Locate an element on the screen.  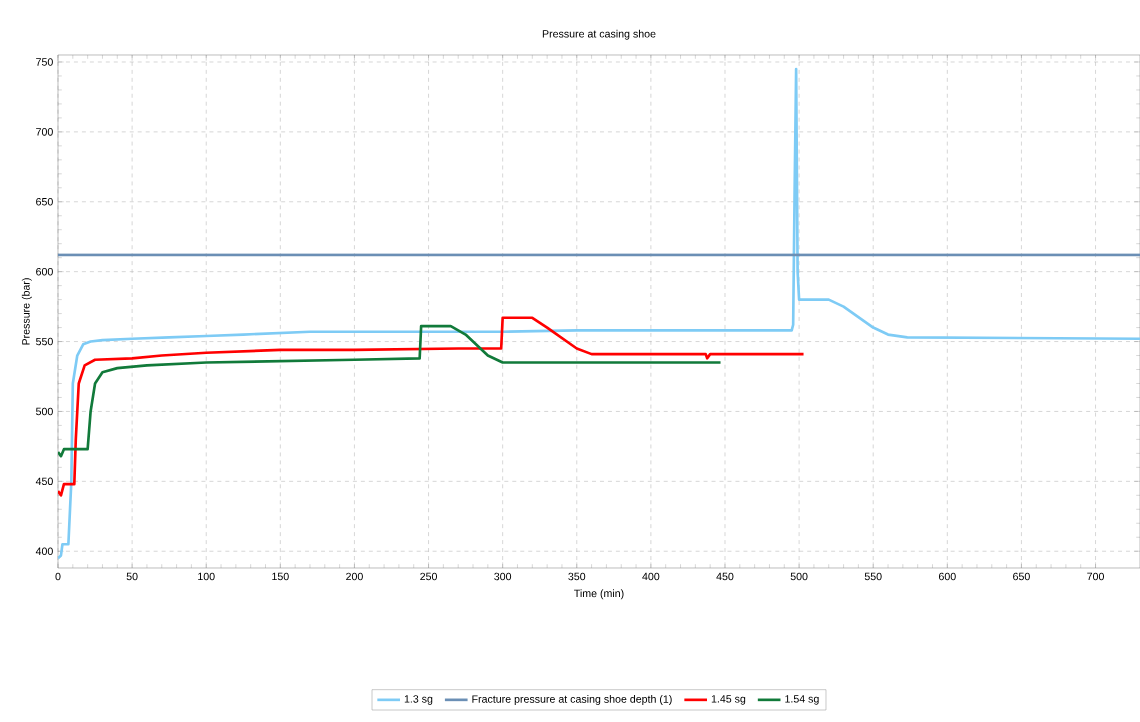
y-tick-label: 650 is located at coordinates (44, 202).